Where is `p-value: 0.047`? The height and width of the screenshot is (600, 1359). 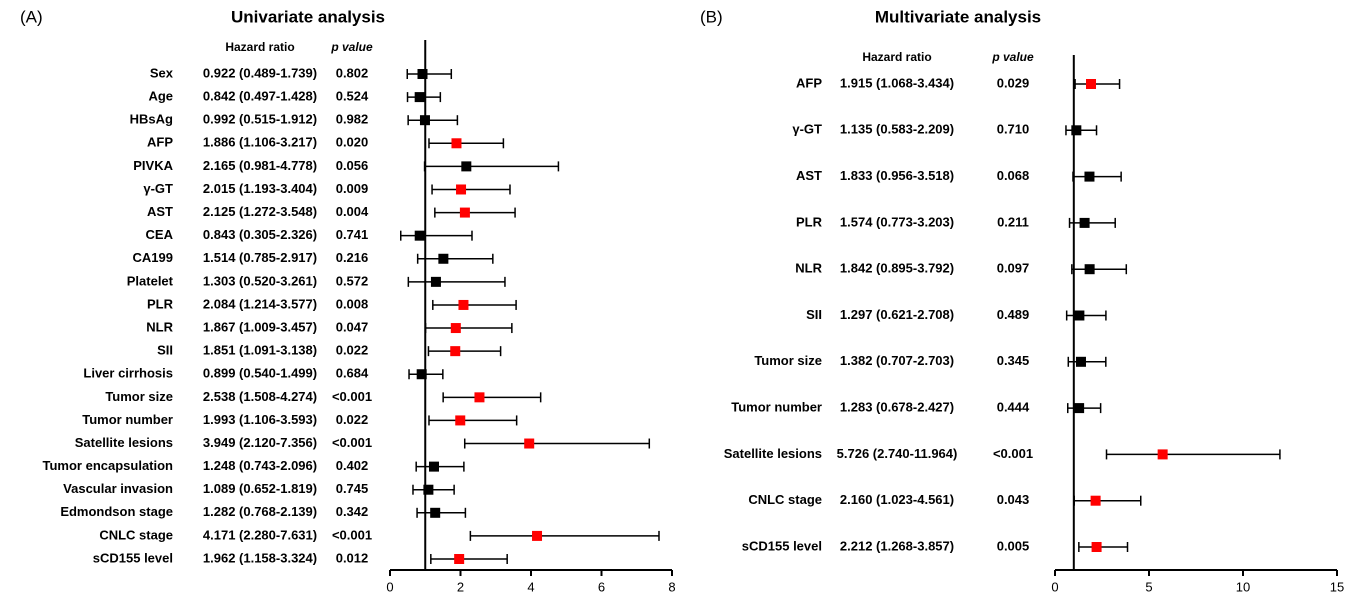 p-value: 0.047 is located at coordinates (352, 326).